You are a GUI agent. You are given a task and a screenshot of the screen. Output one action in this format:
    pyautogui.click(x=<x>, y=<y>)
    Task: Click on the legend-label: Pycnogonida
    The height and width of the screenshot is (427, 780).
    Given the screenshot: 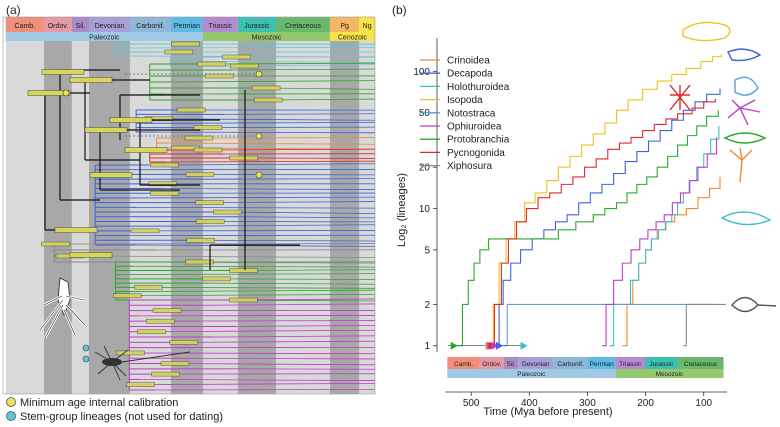 What is the action you would take?
    pyautogui.click(x=476, y=153)
    